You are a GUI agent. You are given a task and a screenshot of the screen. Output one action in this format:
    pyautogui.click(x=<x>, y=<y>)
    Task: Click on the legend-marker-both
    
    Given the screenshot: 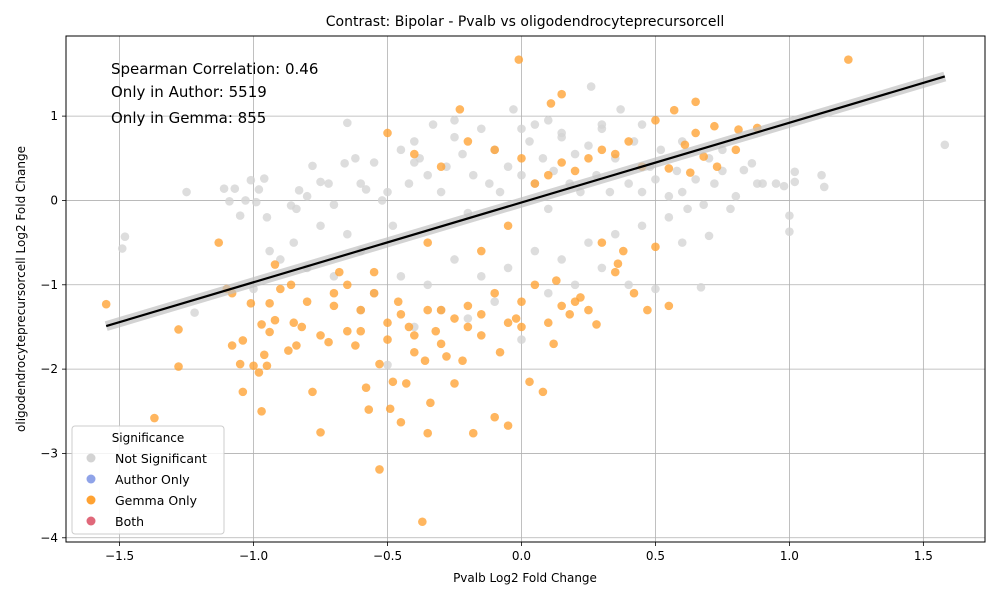 What is the action you would take?
    pyautogui.click(x=91, y=521)
    